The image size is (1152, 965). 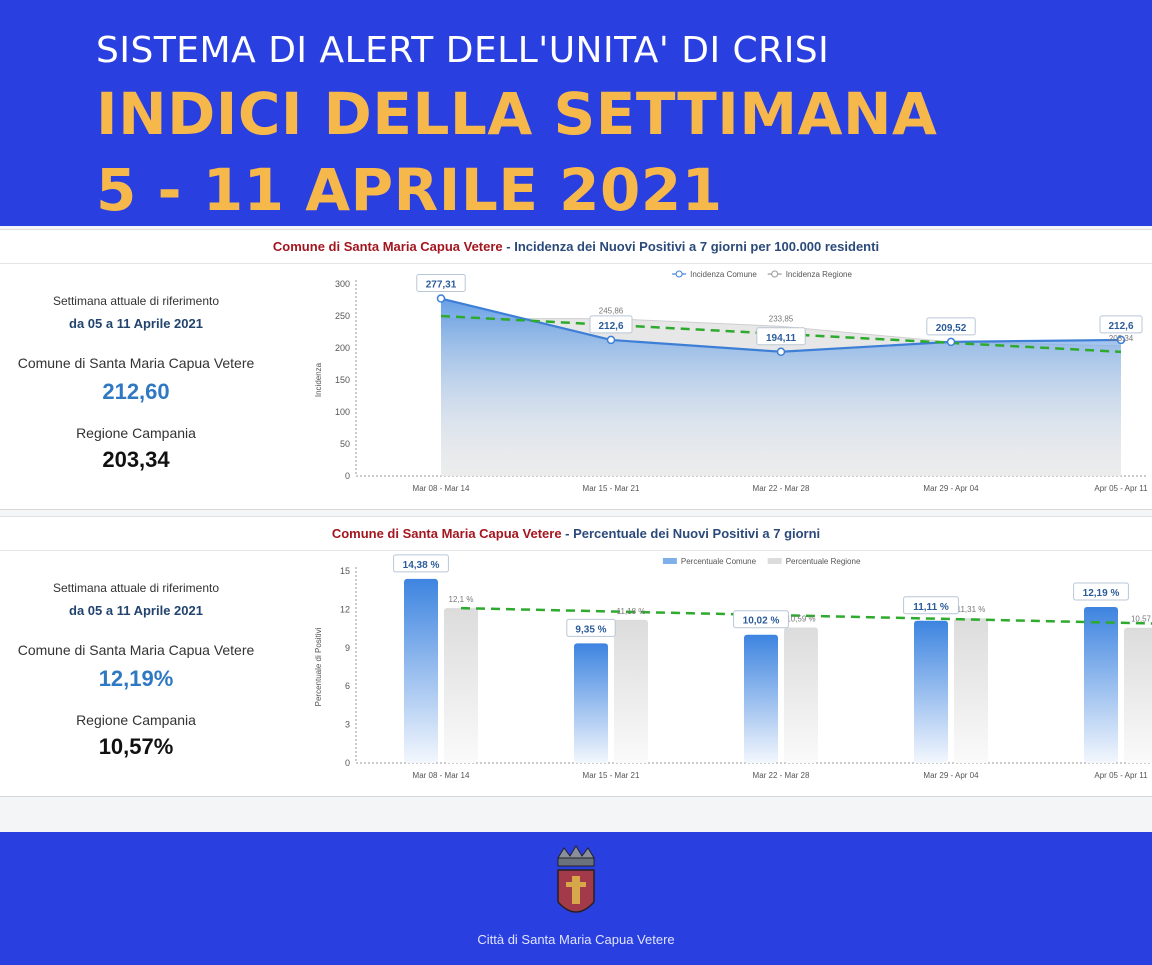 I want to click on comune-value-label: 9,35 %, so click(x=590, y=629).